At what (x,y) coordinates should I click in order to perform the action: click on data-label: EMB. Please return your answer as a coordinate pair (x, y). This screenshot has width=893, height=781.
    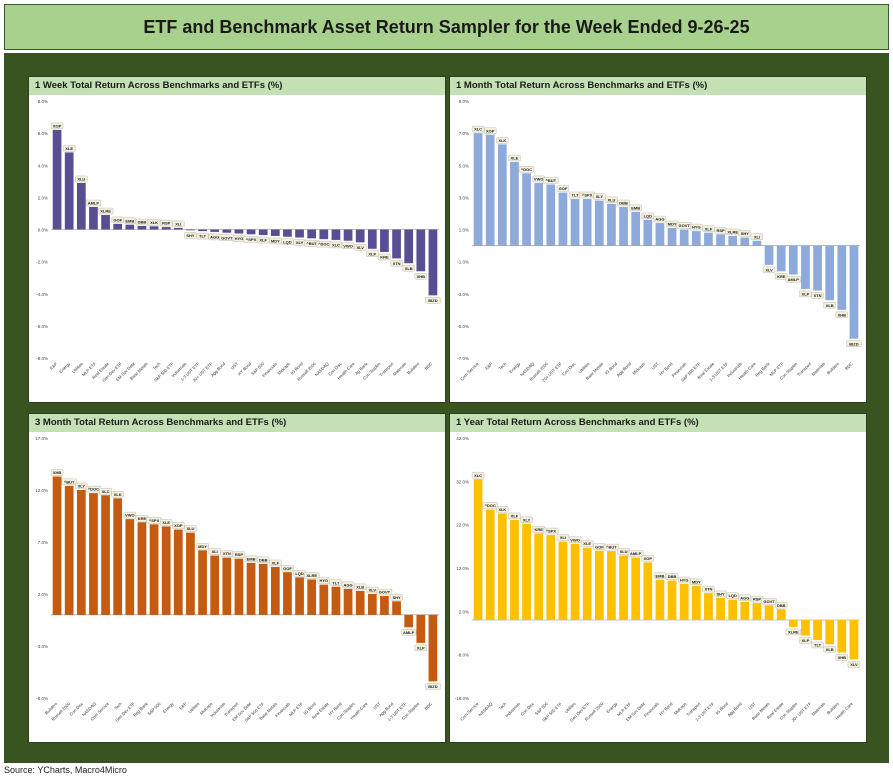
    Looking at the image, I should click on (635, 207).